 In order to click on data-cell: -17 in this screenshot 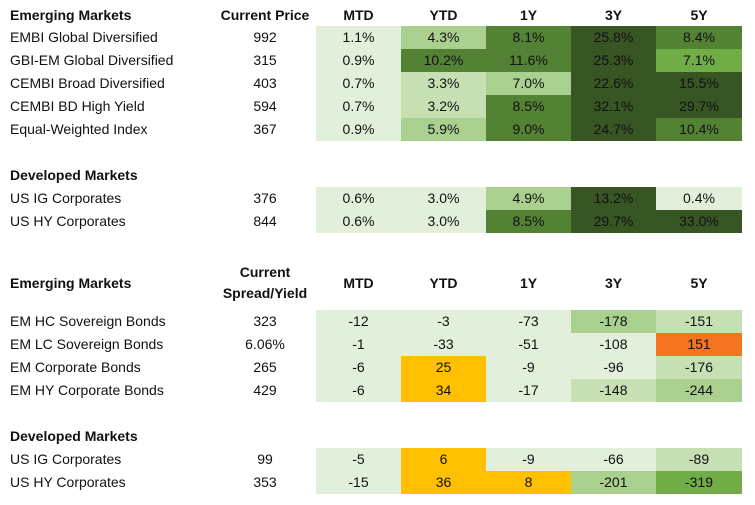, I will do `click(528, 390)`.